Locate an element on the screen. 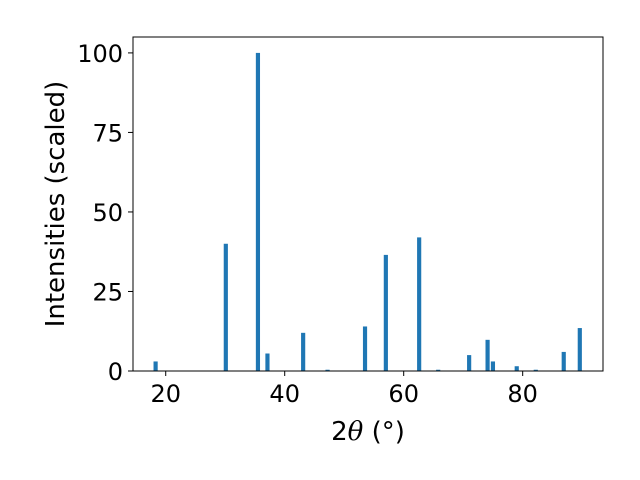  y-axis-label: Intensities (scaled) is located at coordinates (56, 204).